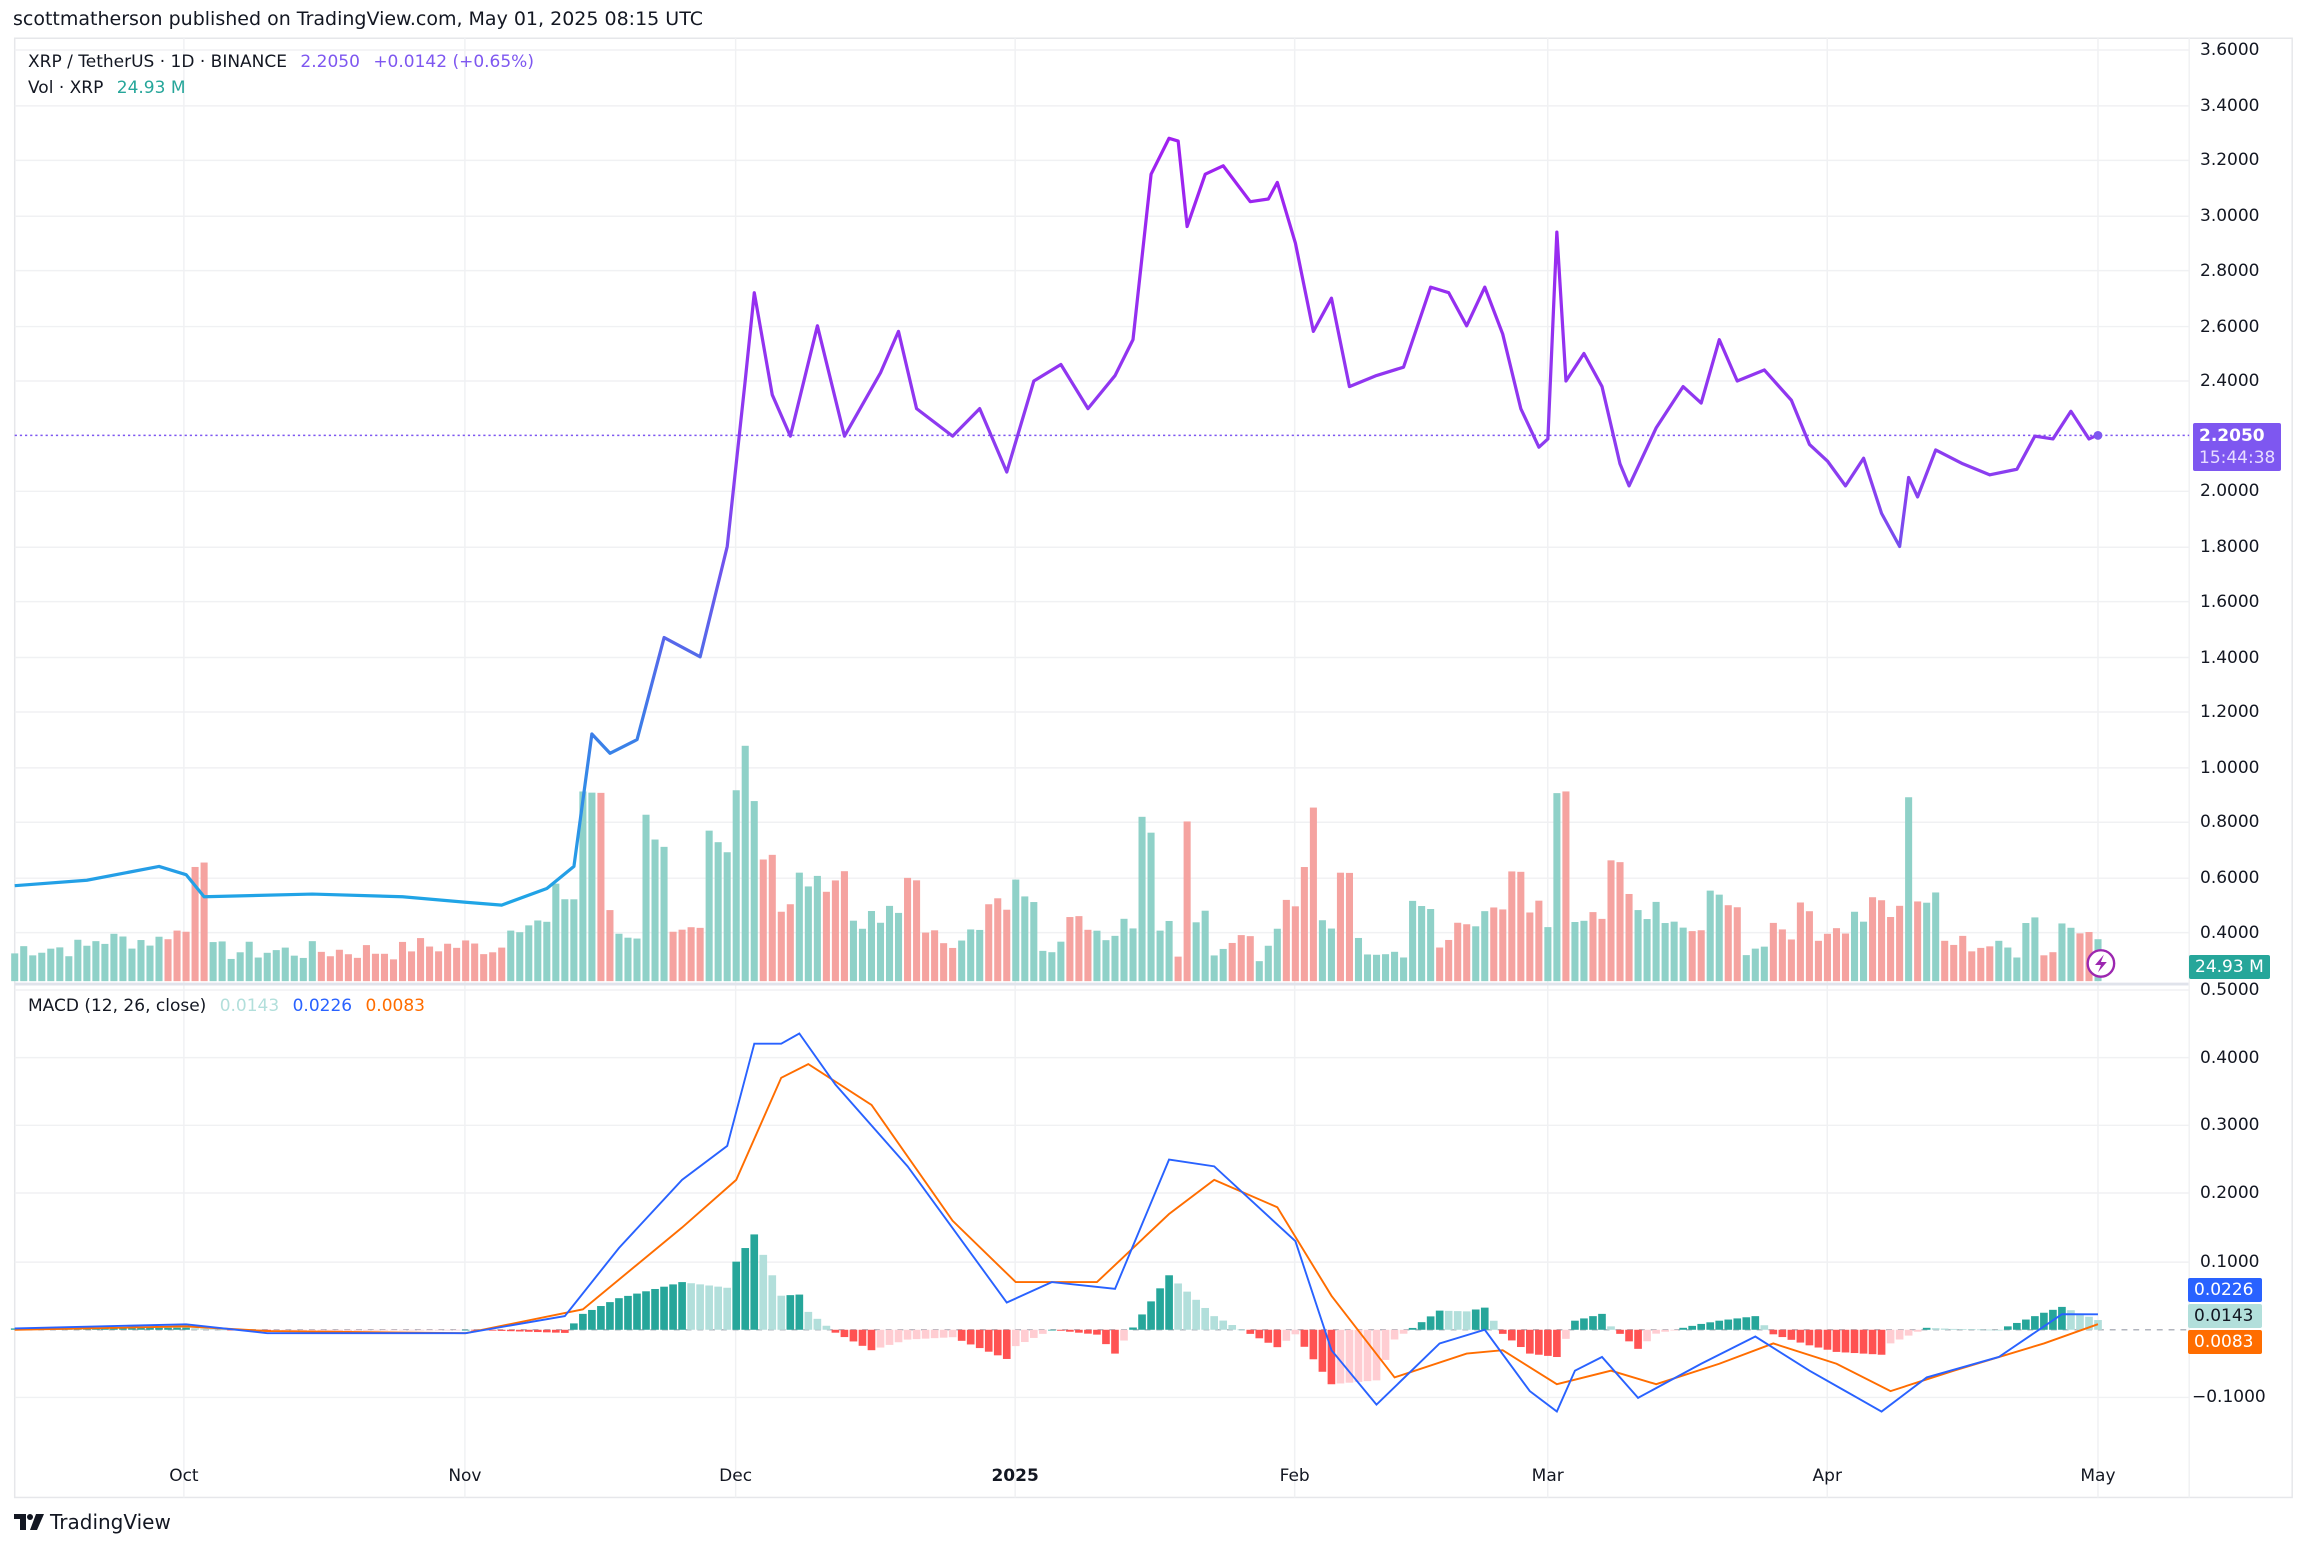 This screenshot has height=1546, width=2301. What do you see at coordinates (322, 1006) in the screenshot?
I see `macd-line-value: 0.0226` at bounding box center [322, 1006].